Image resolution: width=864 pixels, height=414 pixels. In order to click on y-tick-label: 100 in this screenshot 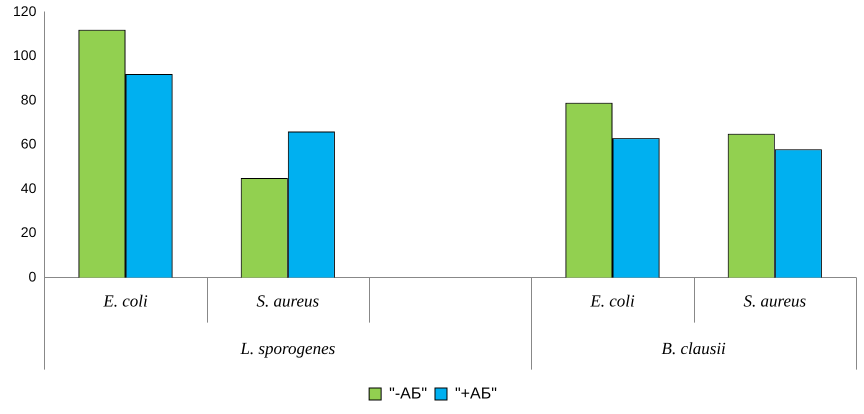, I will do `click(25, 55)`.